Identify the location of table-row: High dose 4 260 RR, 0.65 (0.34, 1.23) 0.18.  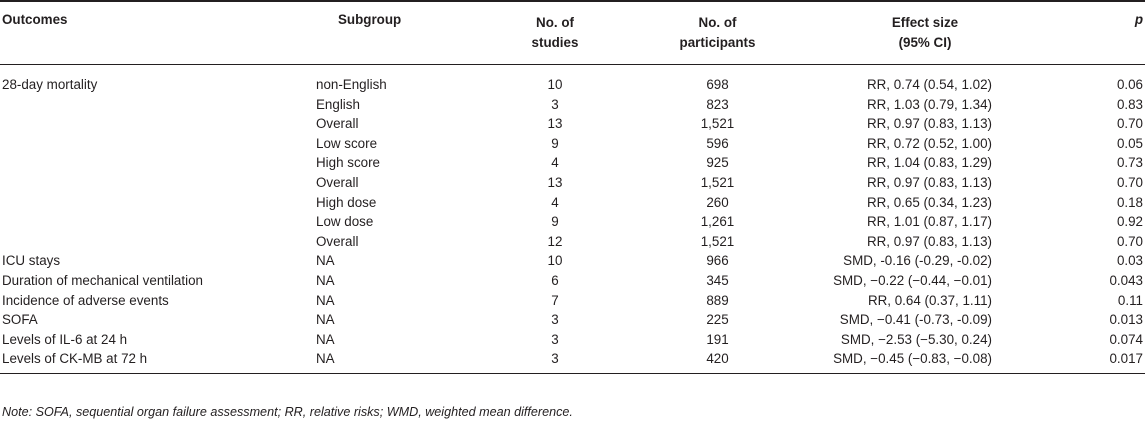
(572, 203).